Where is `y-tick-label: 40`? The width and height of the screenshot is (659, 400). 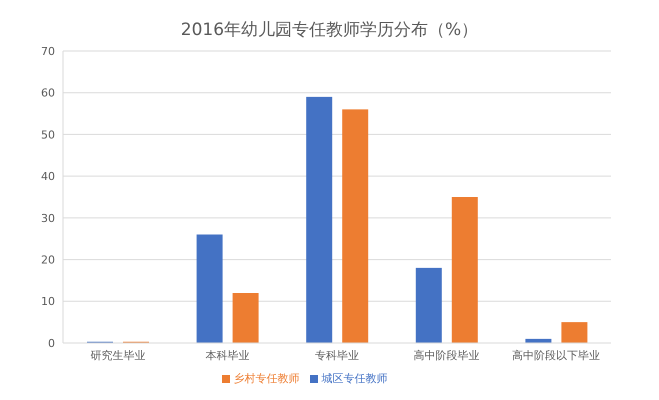 y-tick-label: 40 is located at coordinates (48, 177).